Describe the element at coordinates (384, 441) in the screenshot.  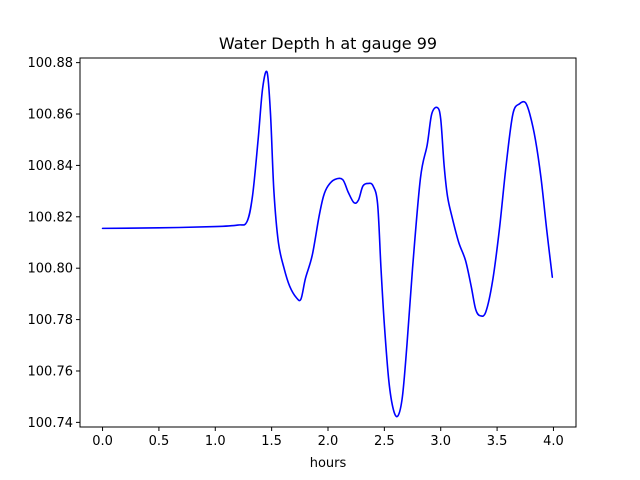
I see `x-tick-label: 2.5` at that location.